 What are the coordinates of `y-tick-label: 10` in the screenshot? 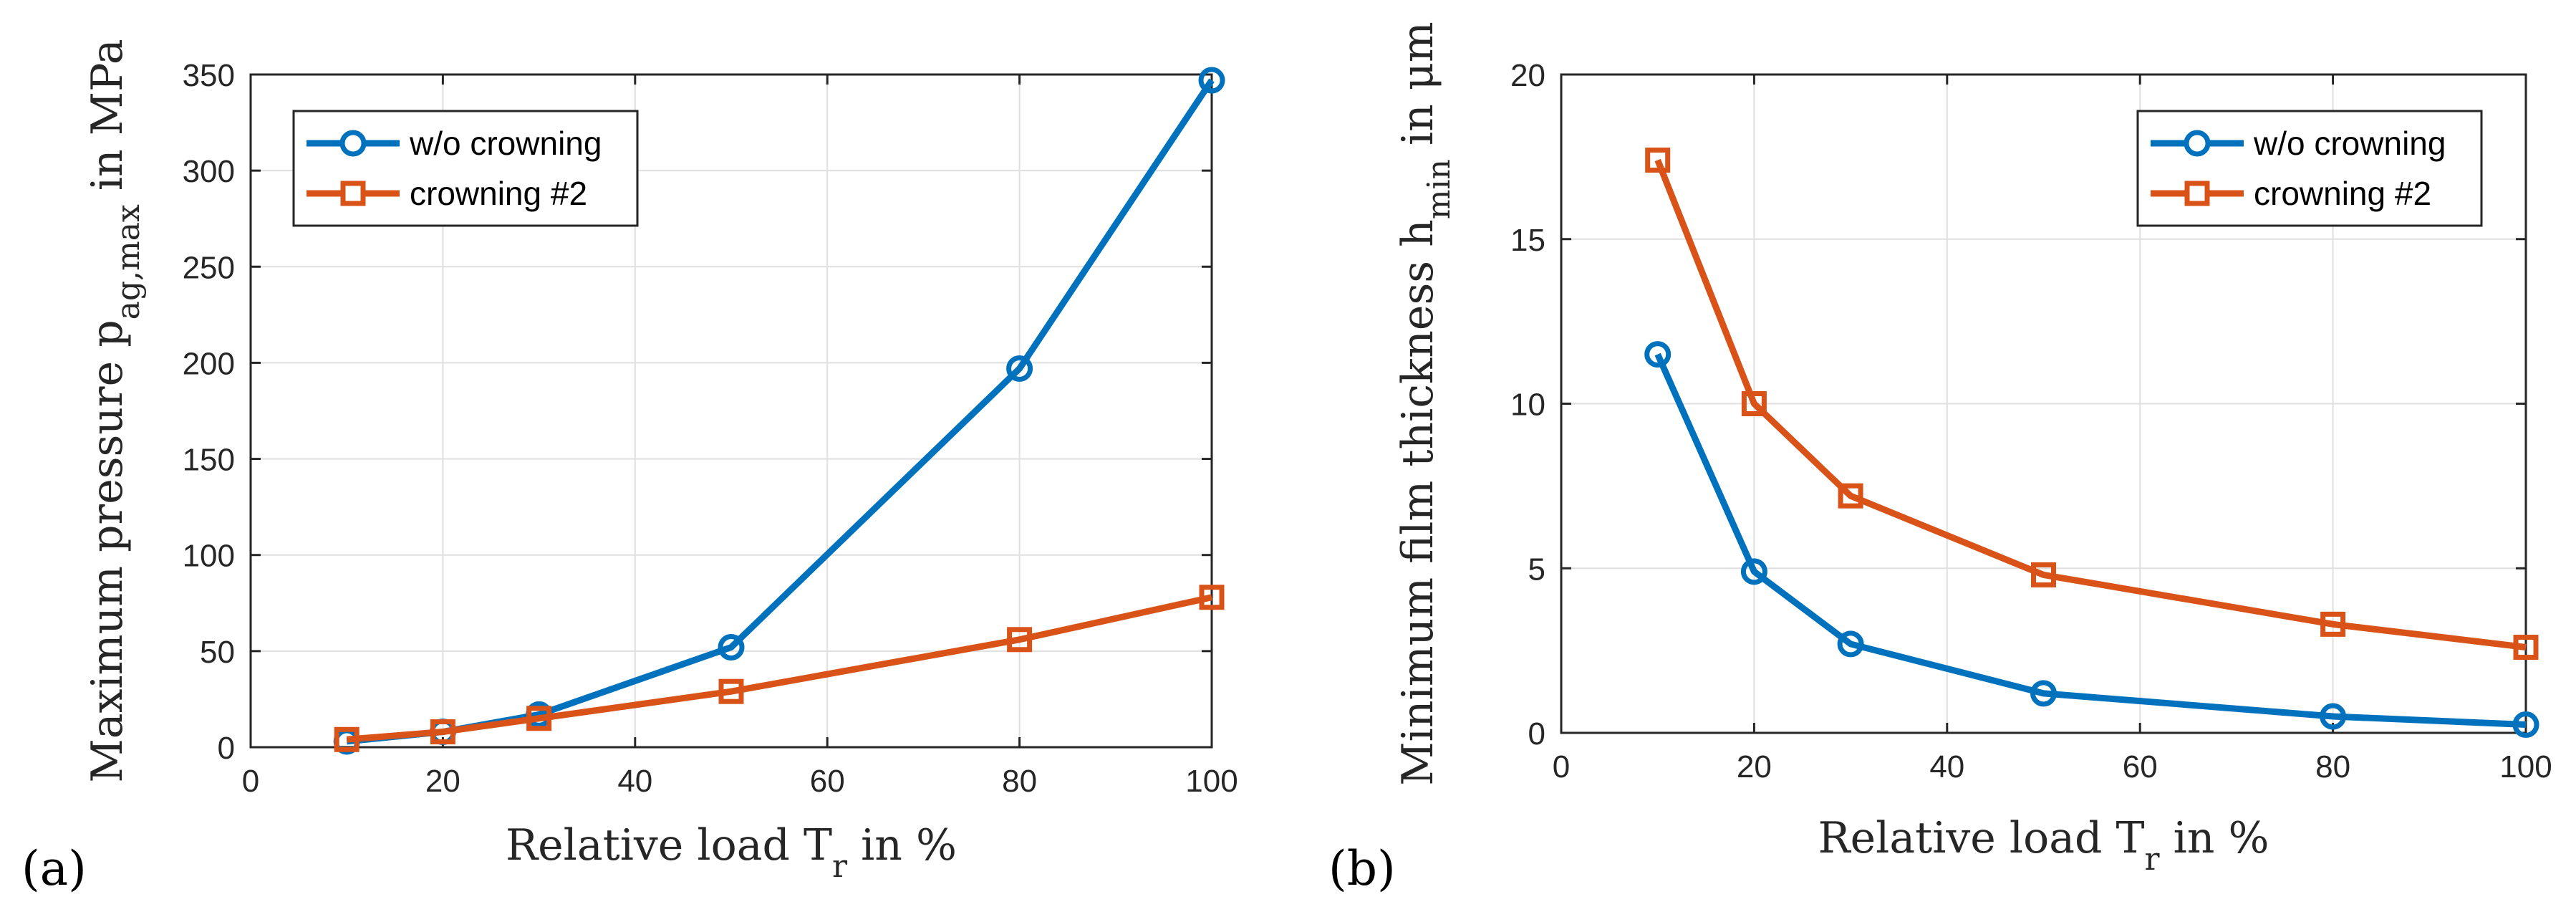 It's located at (1527, 406).